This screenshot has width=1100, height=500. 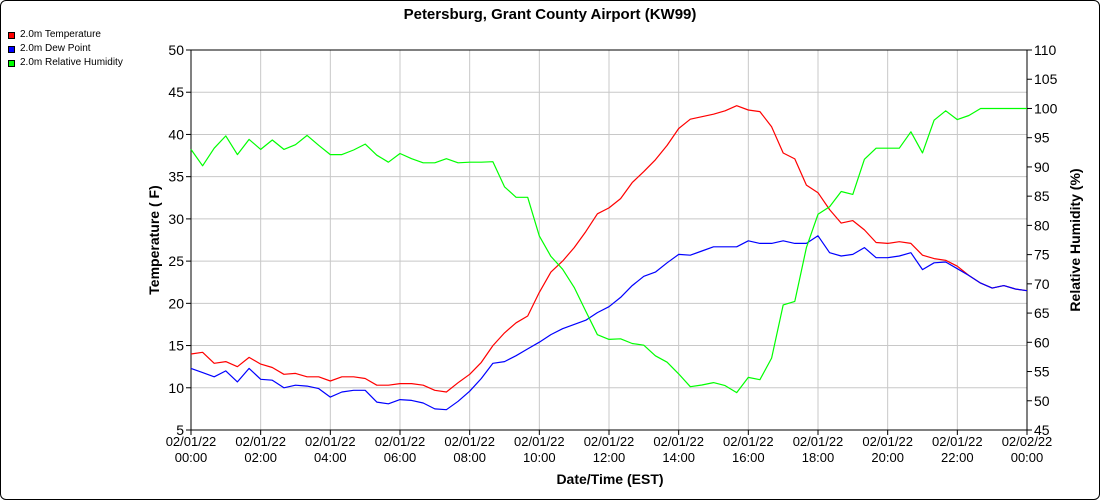 What do you see at coordinates (180, 430) in the screenshot?
I see `y-tick-label-left: 5` at bounding box center [180, 430].